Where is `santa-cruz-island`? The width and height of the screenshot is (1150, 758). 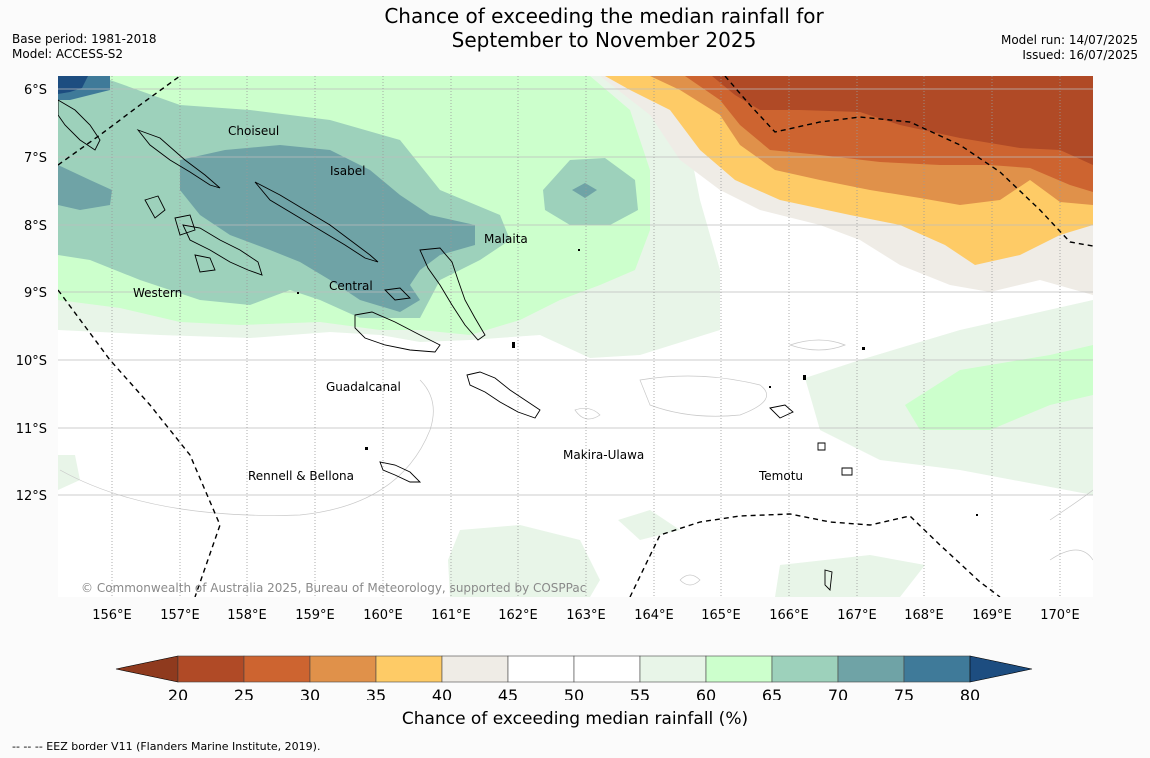 santa-cruz-island is located at coordinates (781, 411).